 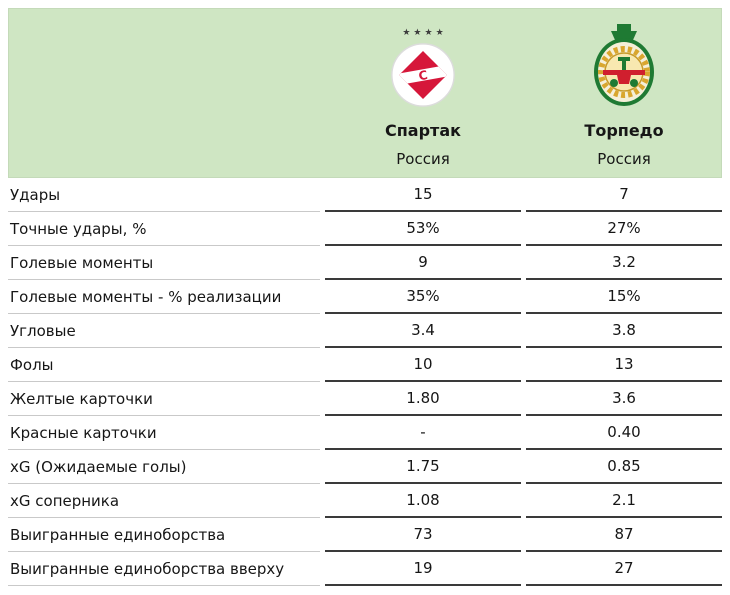 I want to click on stat-value-away: 3.6, so click(x=624, y=399).